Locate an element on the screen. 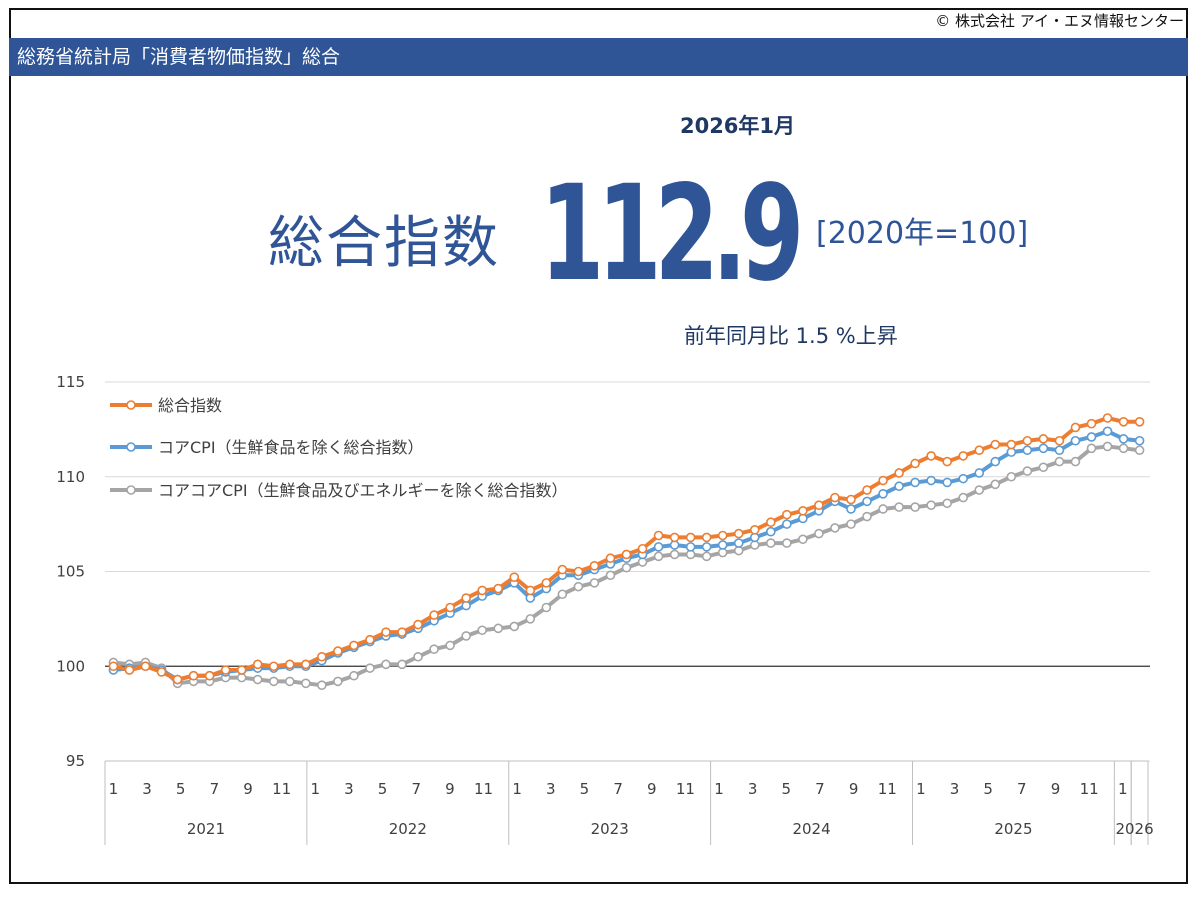  y-tick-label: 95 is located at coordinates (75, 761).